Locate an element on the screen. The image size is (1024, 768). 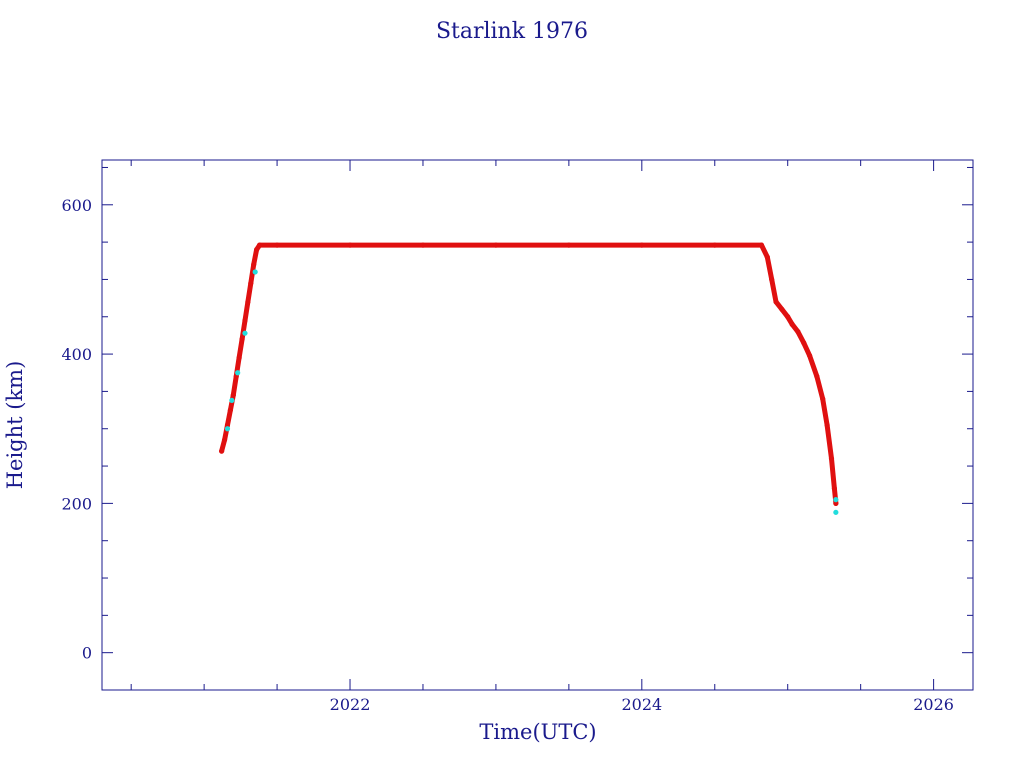
chart-title: Starlink 1976 is located at coordinates (512, 31).